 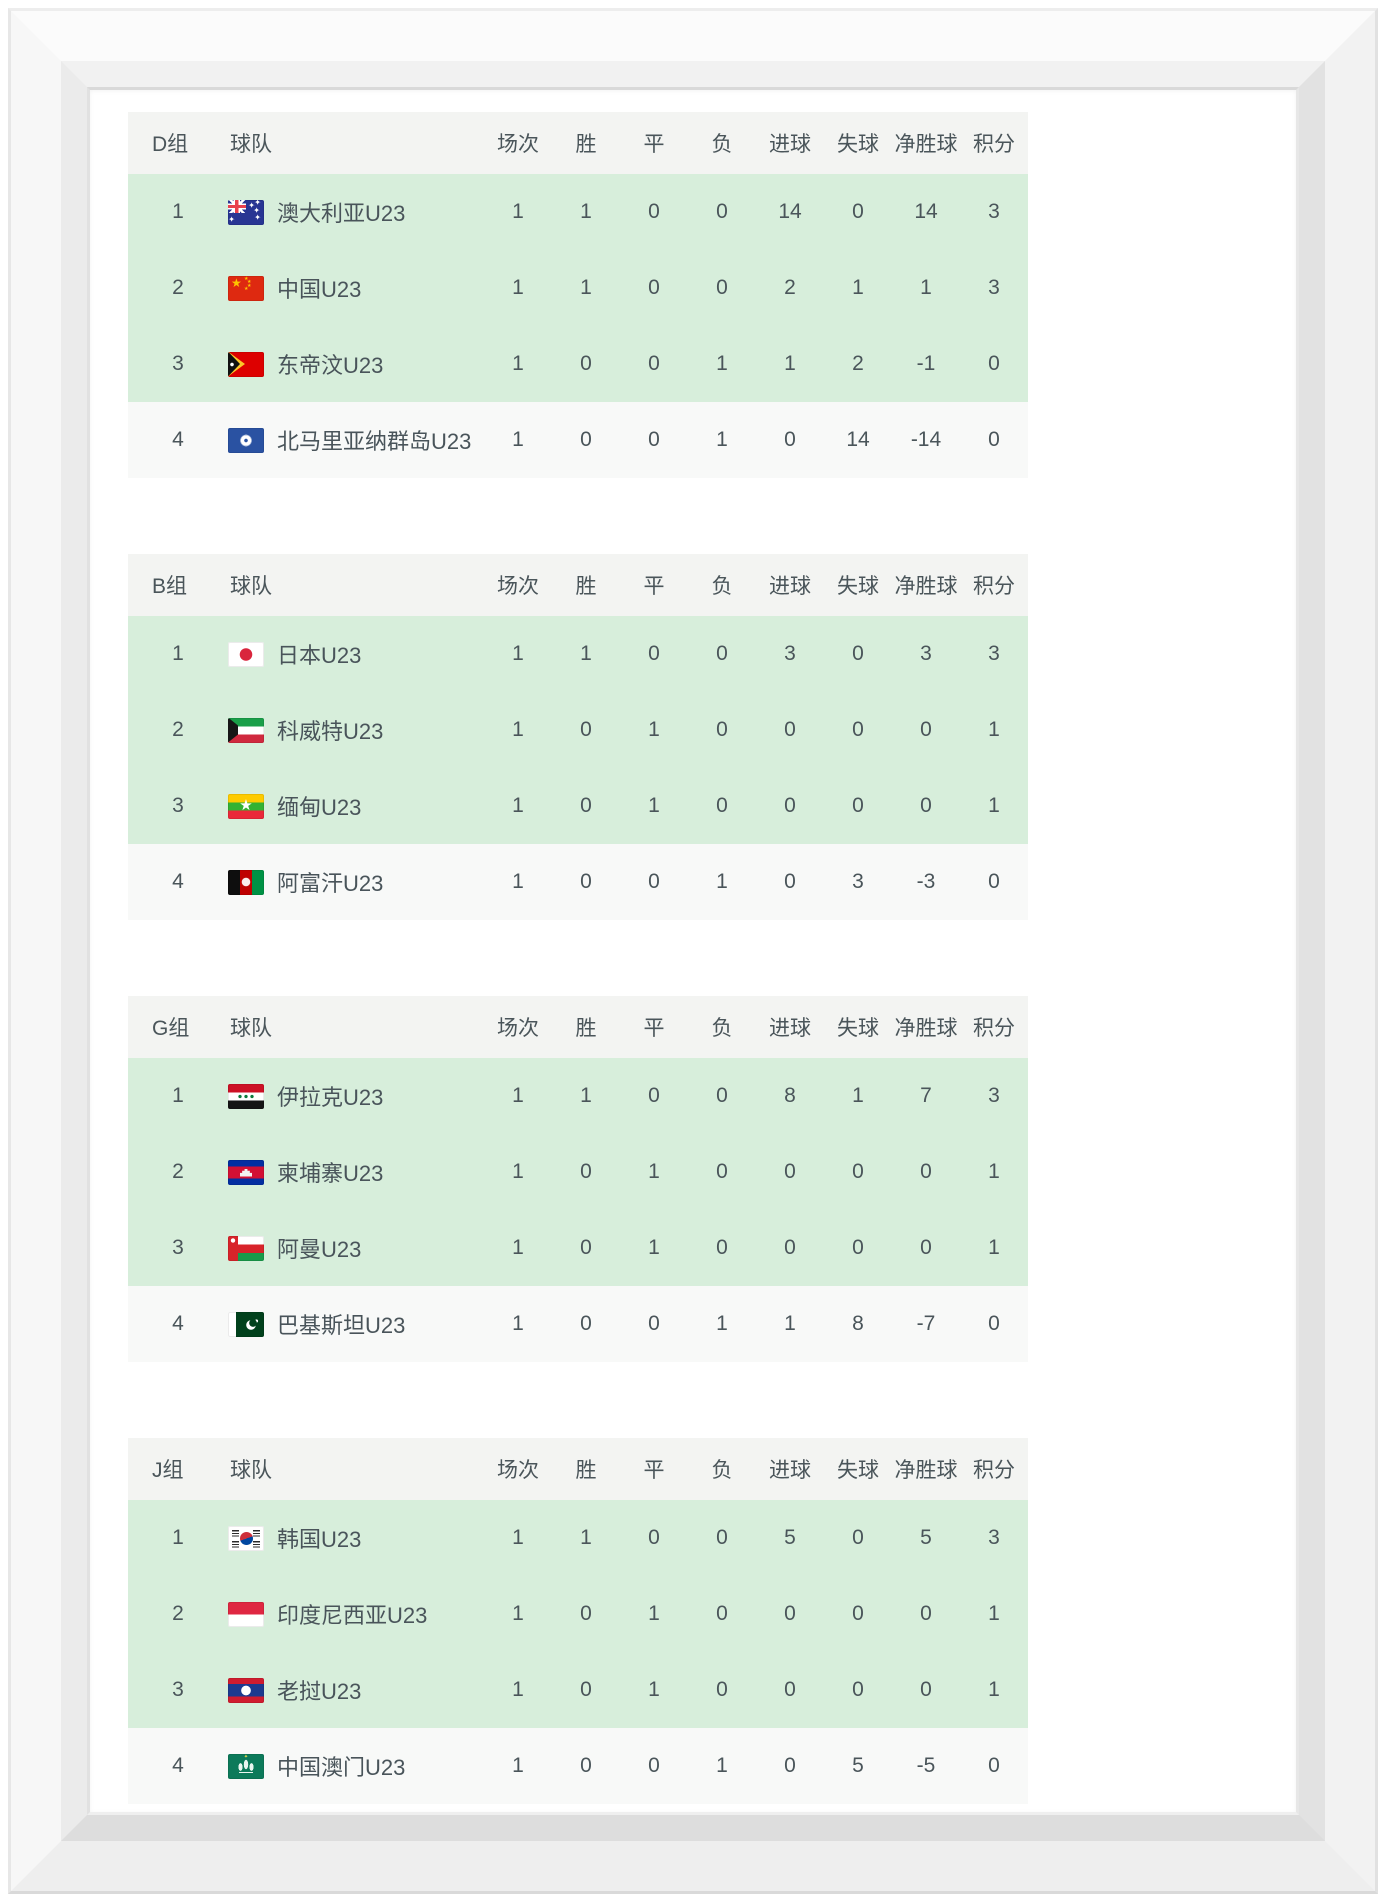 What do you see at coordinates (994, 1613) in the screenshot?
I see `points-cell: 1` at bounding box center [994, 1613].